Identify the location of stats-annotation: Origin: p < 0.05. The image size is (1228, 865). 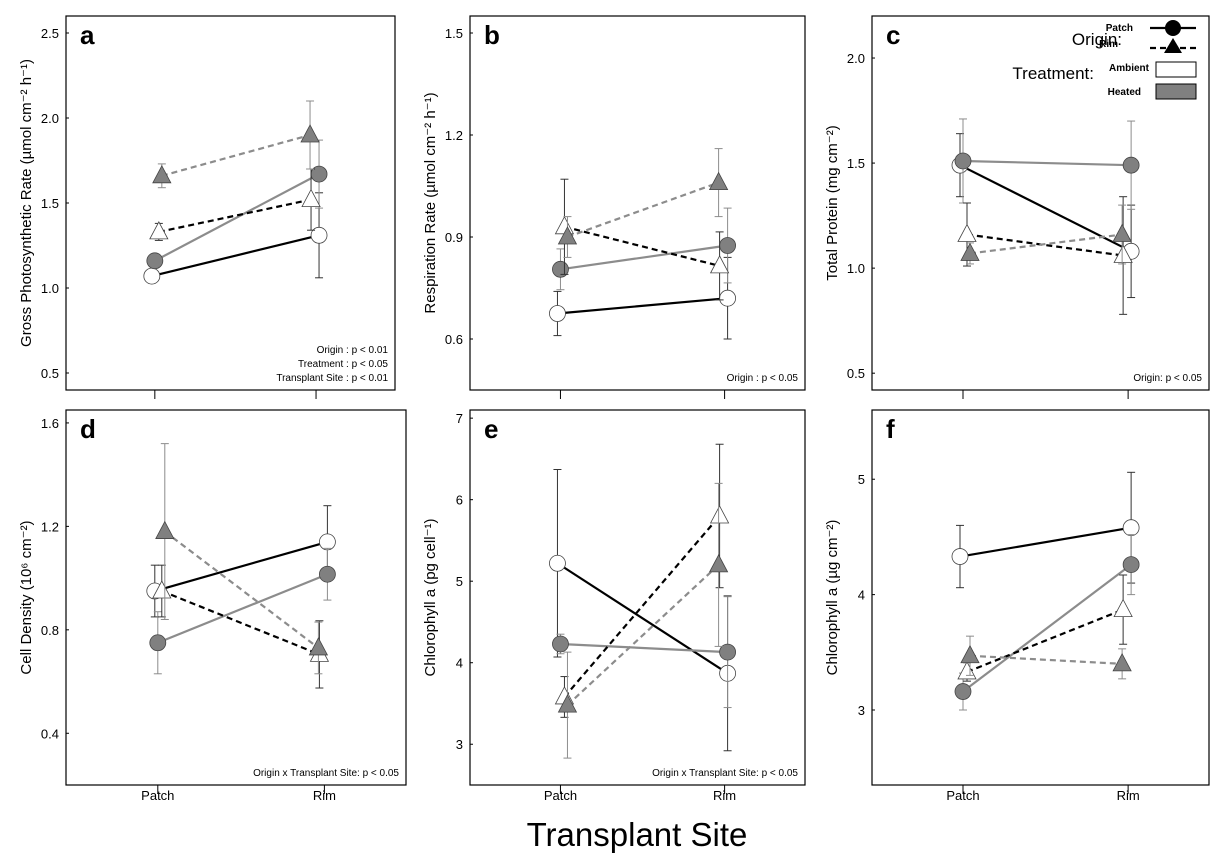
(1167, 378).